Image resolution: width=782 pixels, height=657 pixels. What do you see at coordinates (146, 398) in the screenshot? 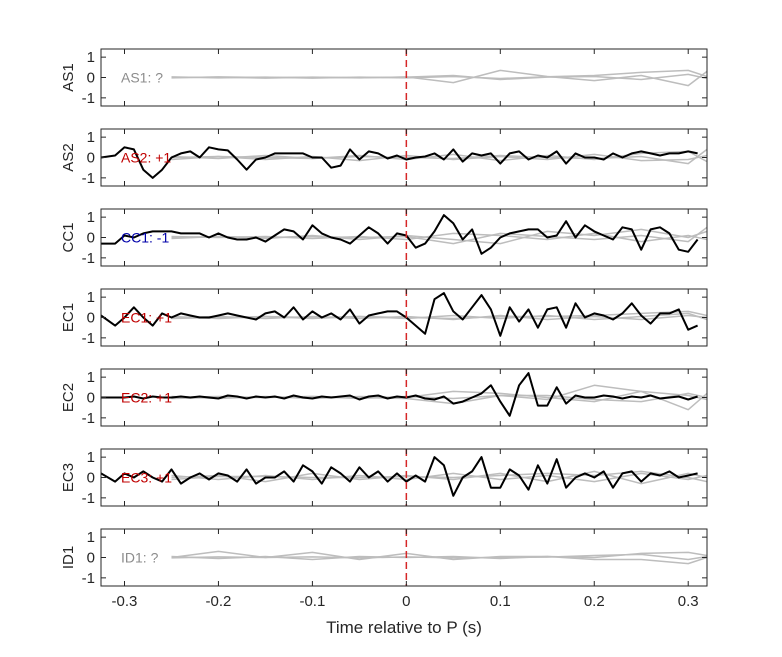
I see `panel-label: EC2: +1` at bounding box center [146, 398].